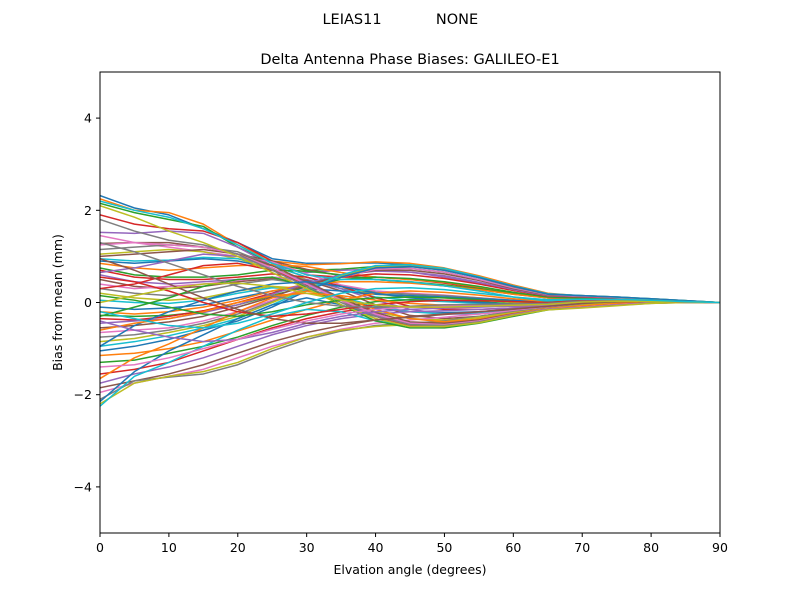 The width and height of the screenshot is (800, 600). What do you see at coordinates (651, 547) in the screenshot?
I see `x-tick-label: 80` at bounding box center [651, 547].